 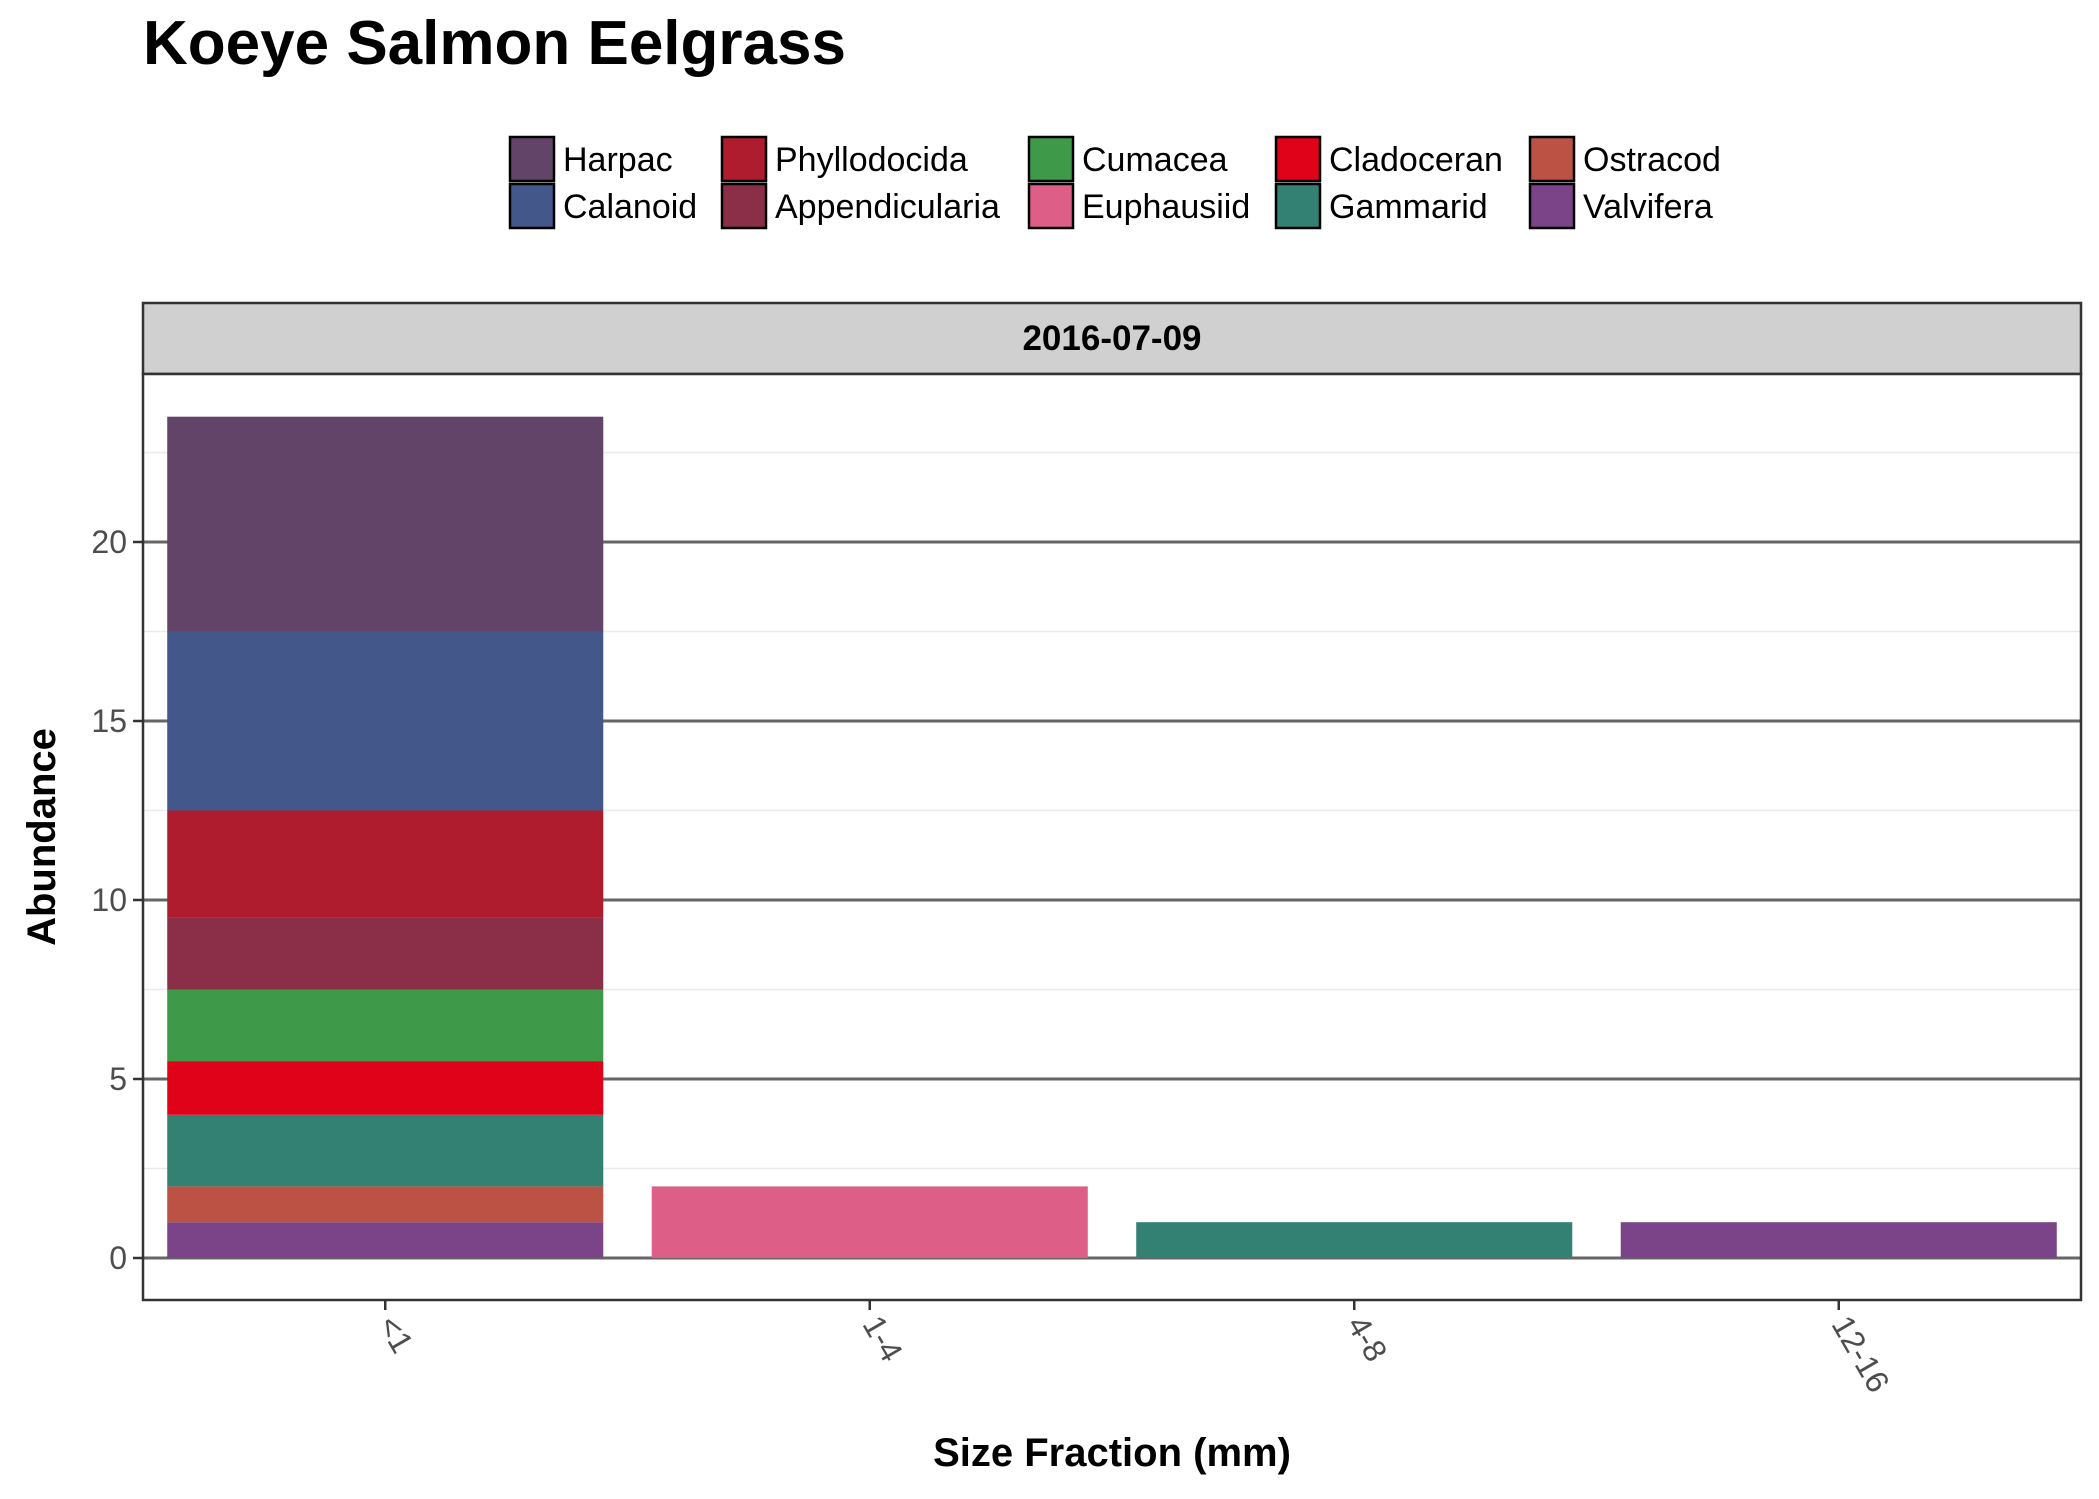 What do you see at coordinates (1155, 160) in the screenshot?
I see `legend-label-cumacea: Cumacea` at bounding box center [1155, 160].